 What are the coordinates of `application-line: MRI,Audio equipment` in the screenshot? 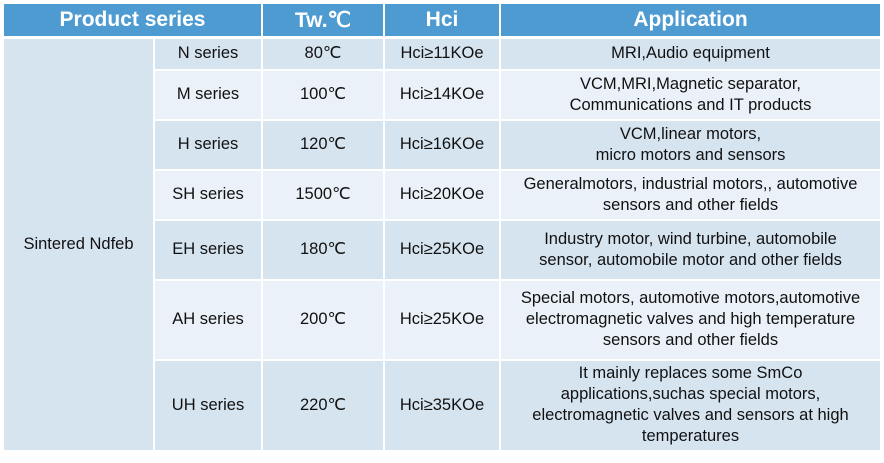 It's located at (690, 53).